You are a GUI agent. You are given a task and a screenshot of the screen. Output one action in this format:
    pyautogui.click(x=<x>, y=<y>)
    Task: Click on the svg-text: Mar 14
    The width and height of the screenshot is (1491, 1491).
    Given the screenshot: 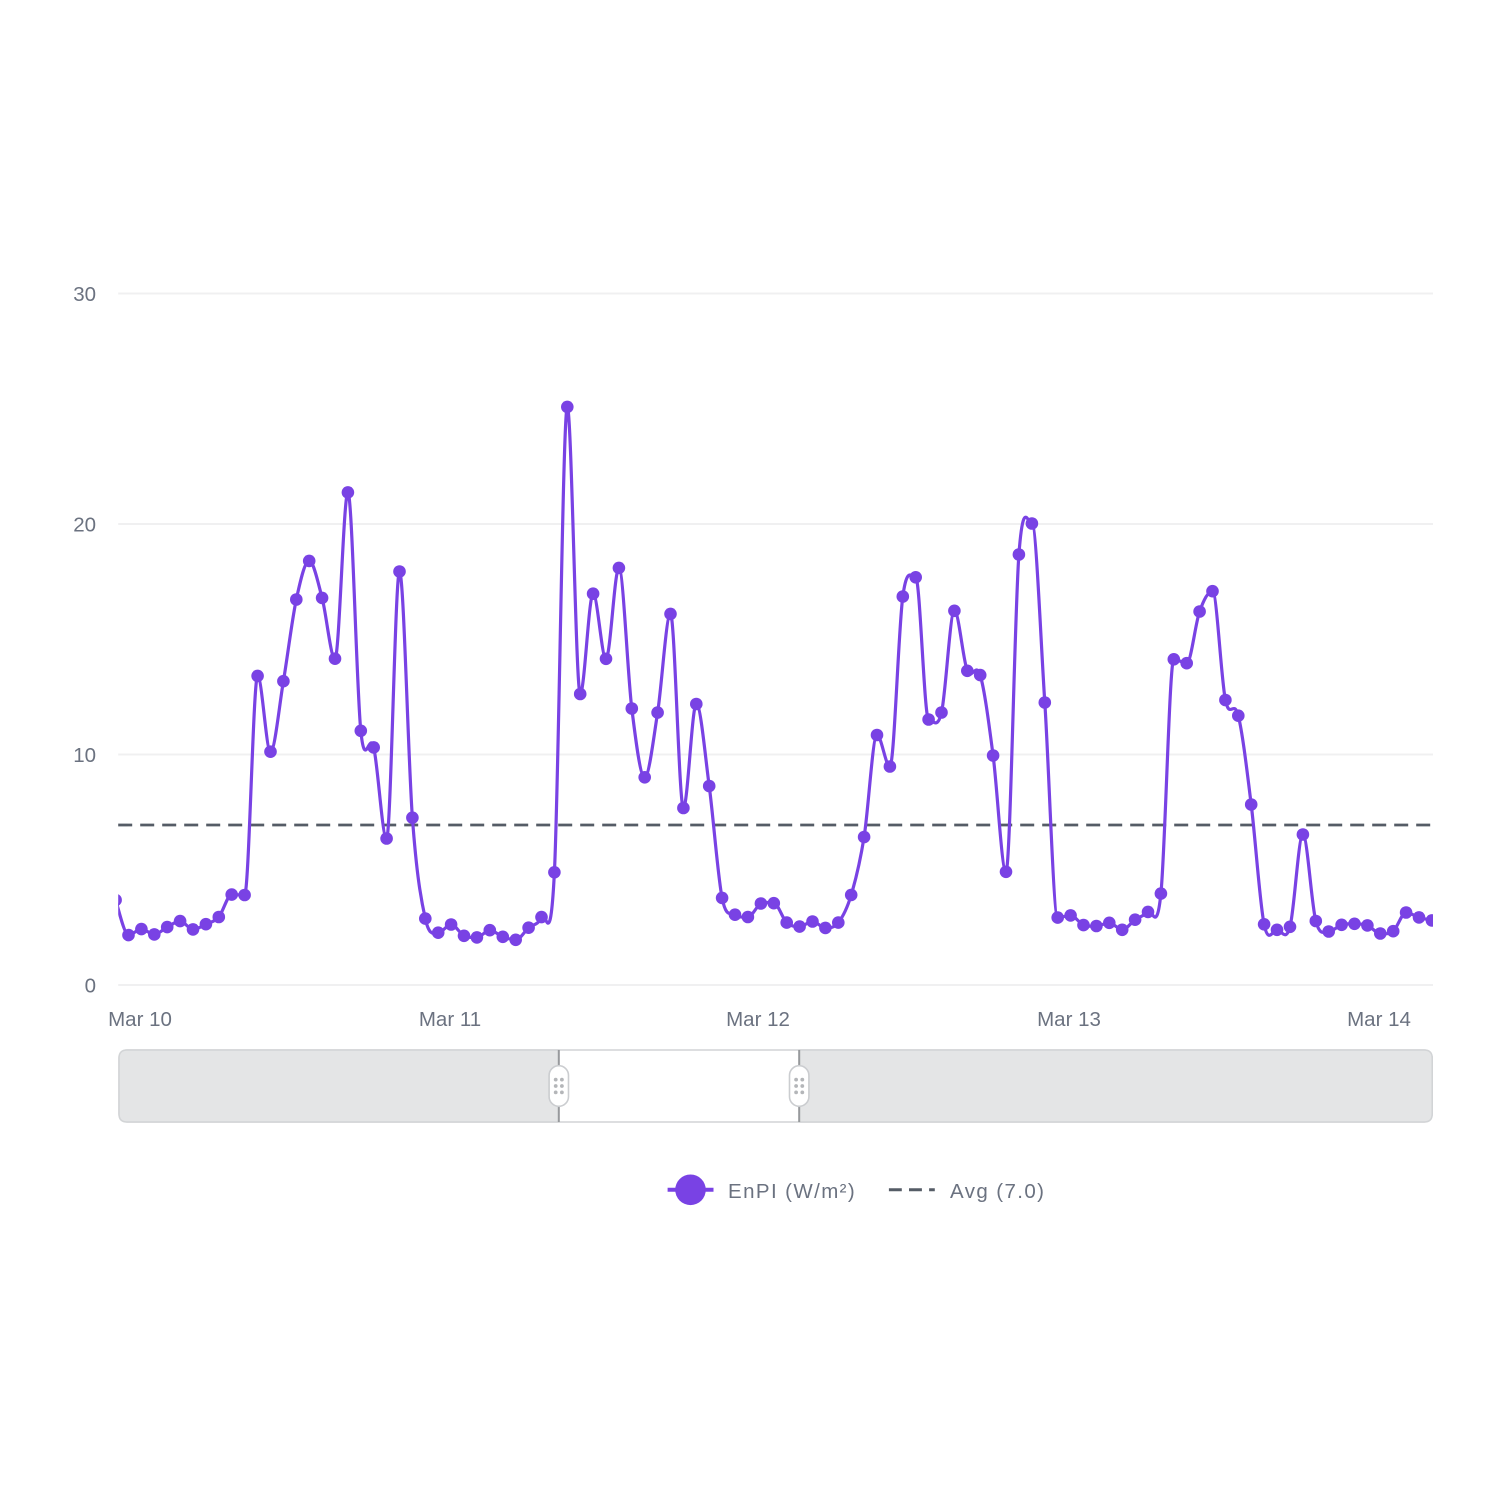 What is the action you would take?
    pyautogui.click(x=1379, y=1019)
    